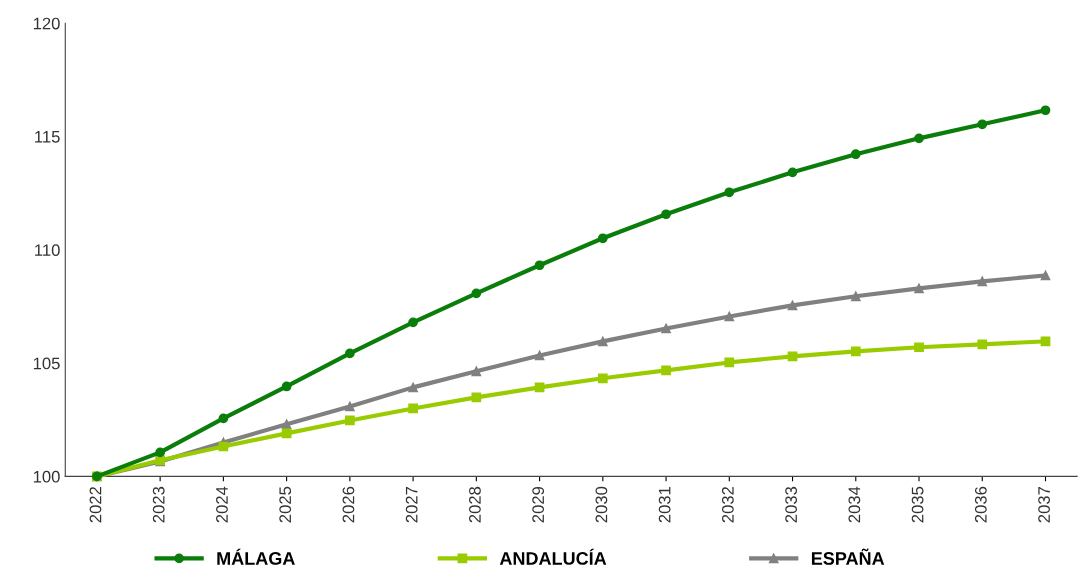 The width and height of the screenshot is (1088, 581). Describe the element at coordinates (46, 23) in the screenshot. I see `y-tick-label: 120` at that location.